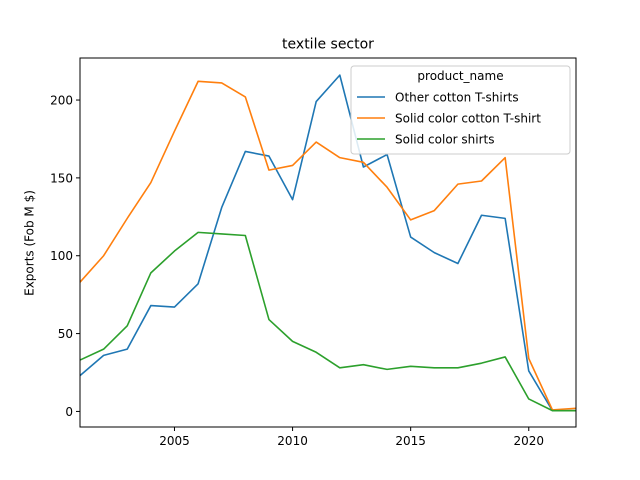 The width and height of the screenshot is (640, 480). What do you see at coordinates (460, 76) in the screenshot?
I see `legend-title: product_name` at bounding box center [460, 76].